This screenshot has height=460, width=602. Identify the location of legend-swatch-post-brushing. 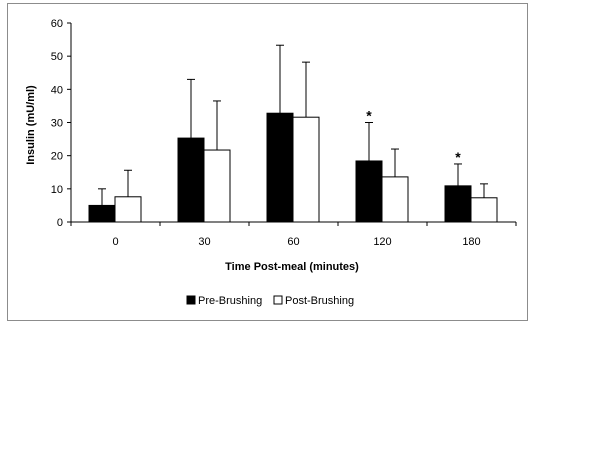
(278, 300).